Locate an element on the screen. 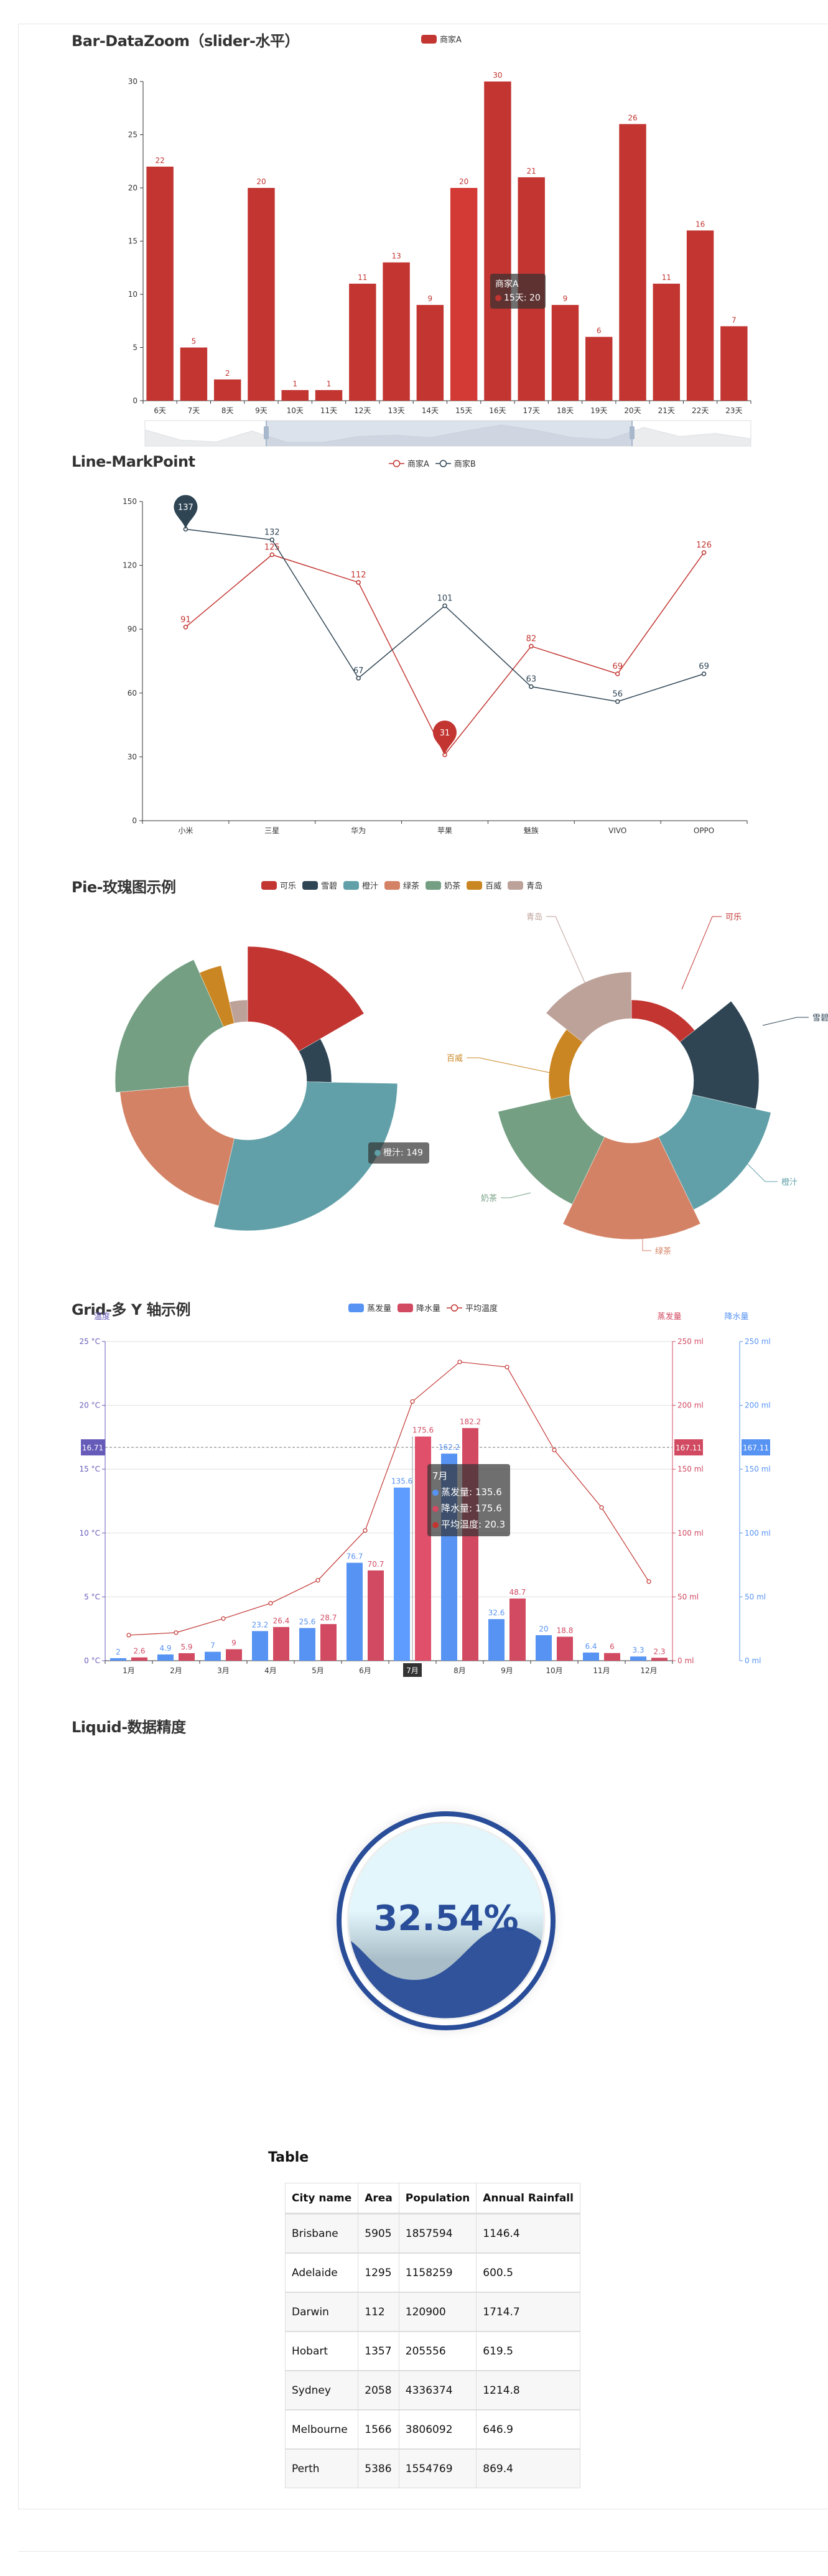  markpoint-pin-icon: 137 is located at coordinates (186, 512).